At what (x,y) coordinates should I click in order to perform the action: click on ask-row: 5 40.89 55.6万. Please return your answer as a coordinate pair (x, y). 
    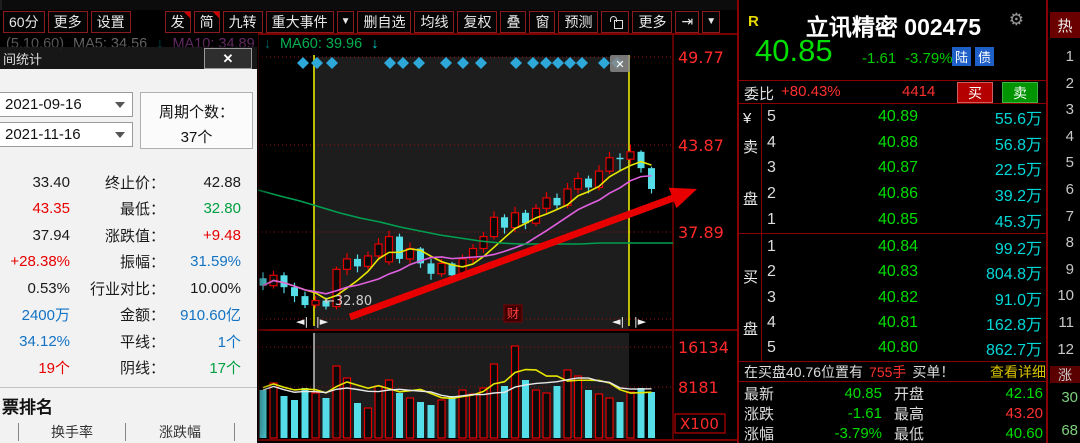
    Looking at the image, I should click on (905, 117).